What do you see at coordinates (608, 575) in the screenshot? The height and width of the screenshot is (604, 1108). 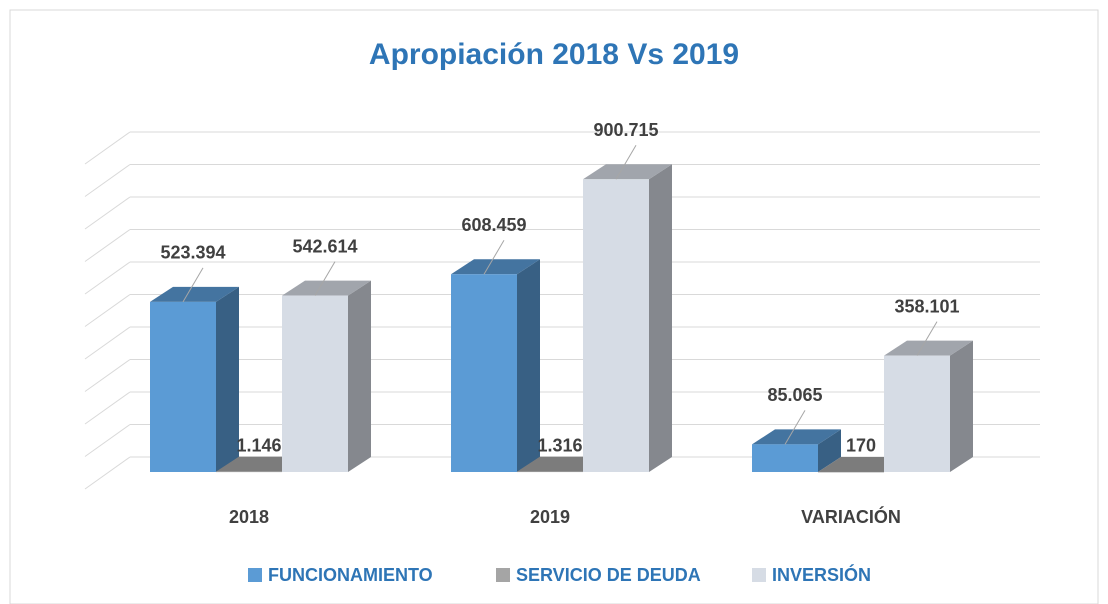 I see `legend-label: SERVICIO DE DEUDA` at bounding box center [608, 575].